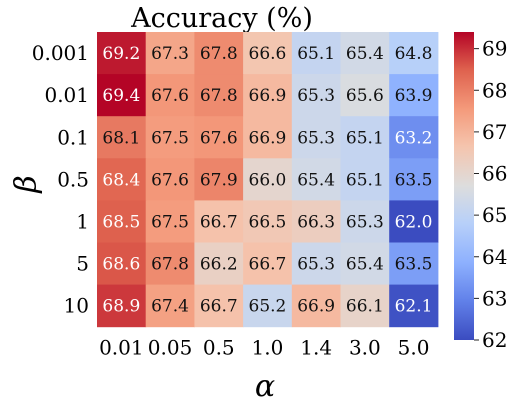 The image size is (508, 404). Describe the element at coordinates (414, 138) in the screenshot. I see `cell-value-label: 63.2` at that location.